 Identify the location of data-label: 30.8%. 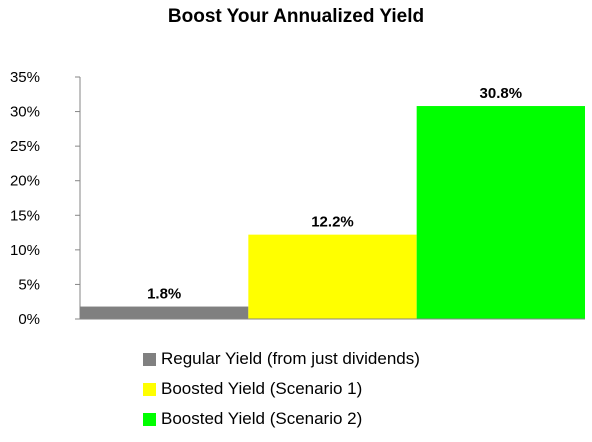
(501, 93).